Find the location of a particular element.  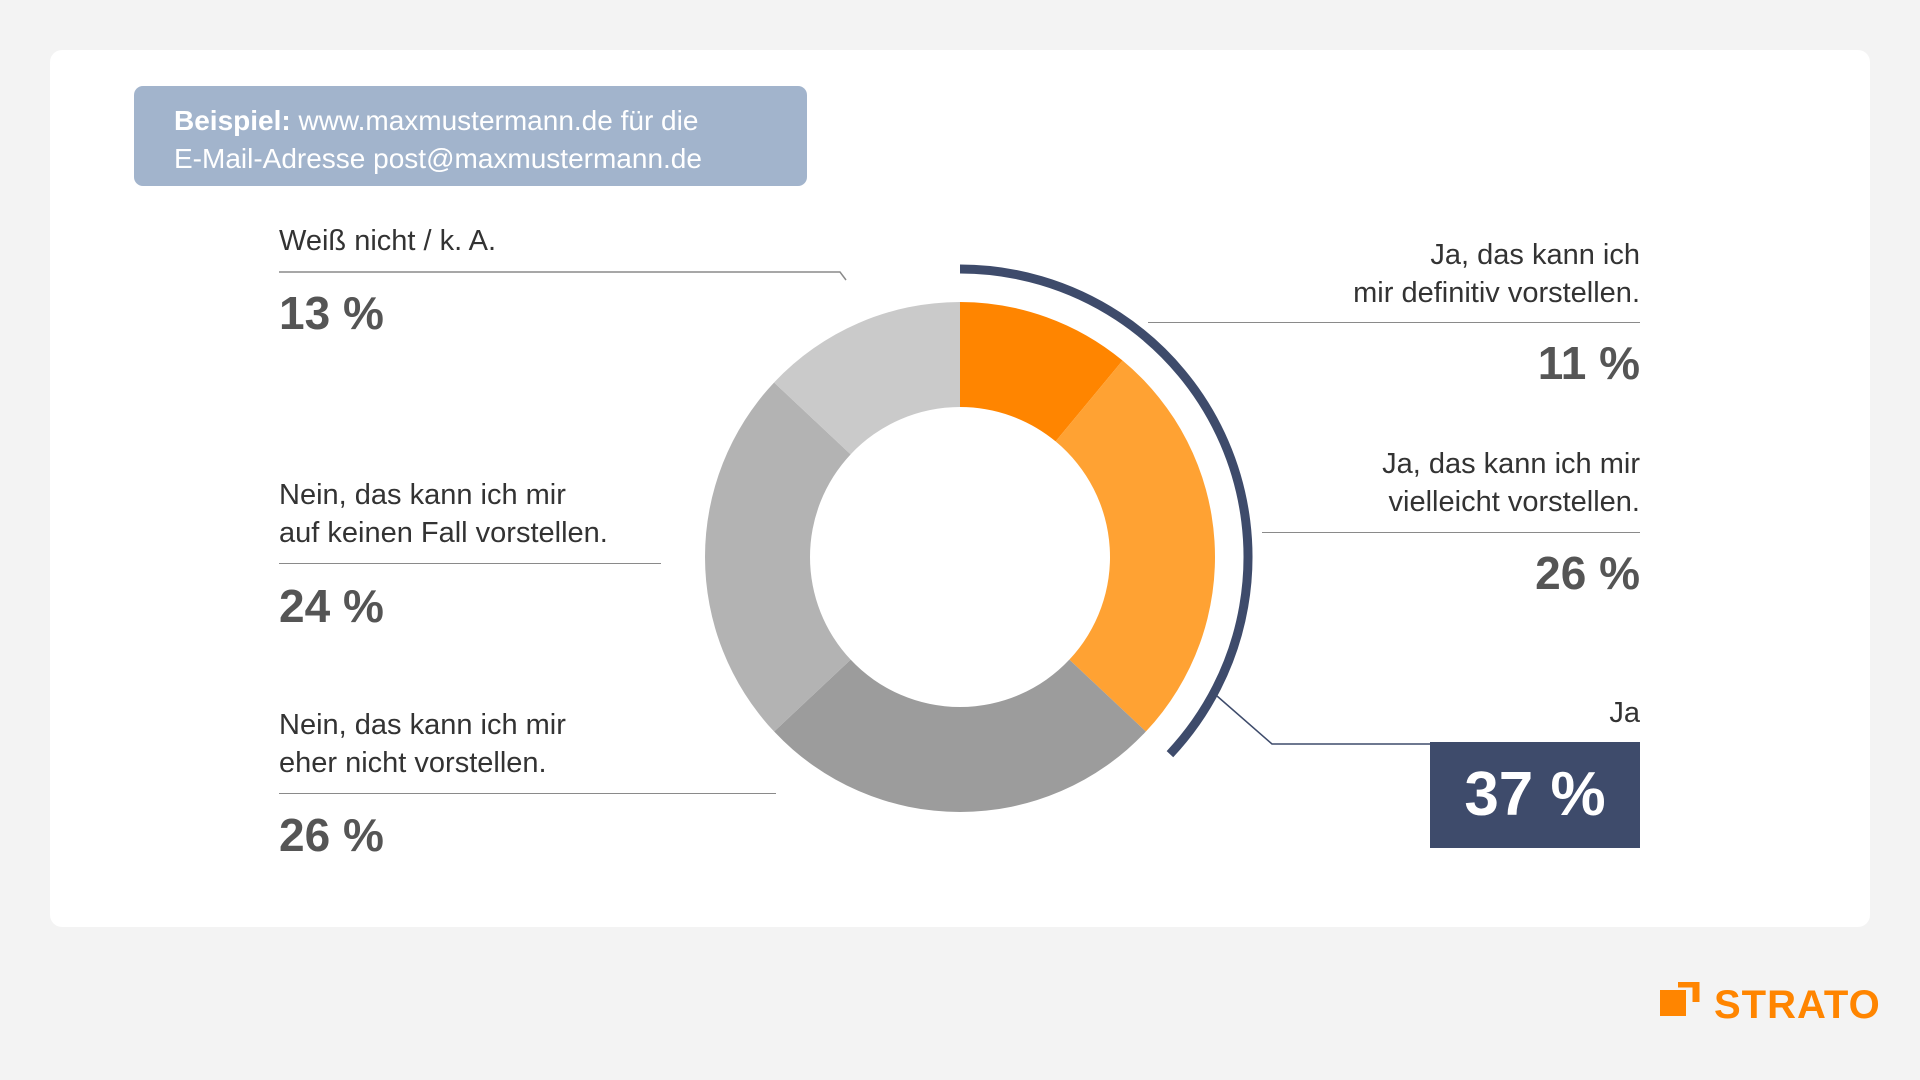

label-no-rather-1: Nein, das kann ich mir is located at coordinates (422, 725).